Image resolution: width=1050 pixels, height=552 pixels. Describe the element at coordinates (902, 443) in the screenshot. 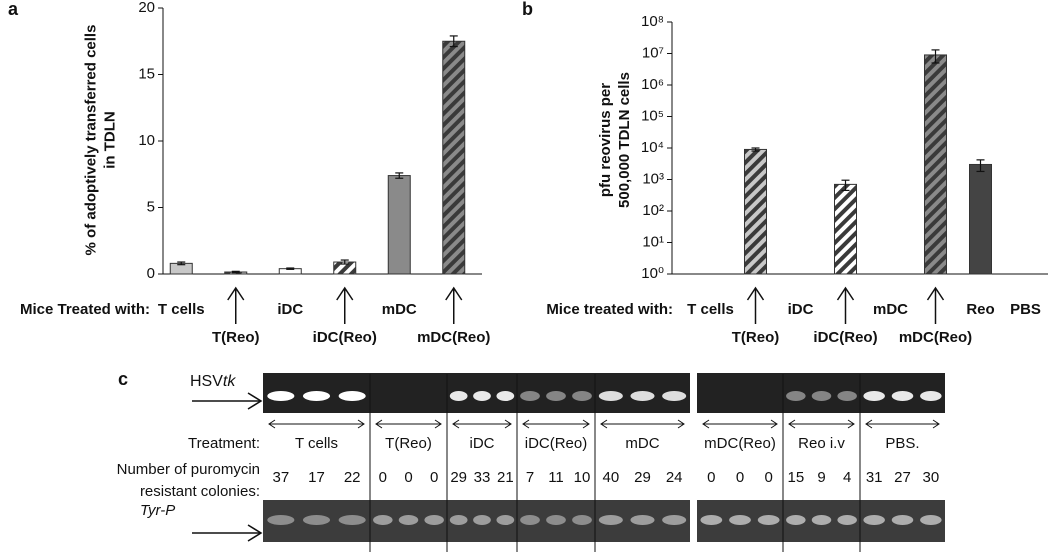

I see `treatment-name: PBS.` at that location.